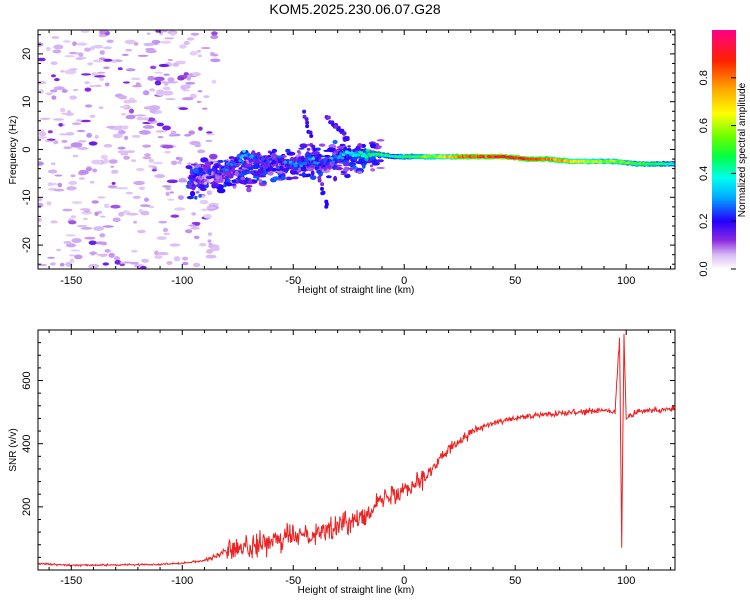 The image size is (750, 600). What do you see at coordinates (27, 507) in the screenshot?
I see `snr-ytick-label: 200` at bounding box center [27, 507].